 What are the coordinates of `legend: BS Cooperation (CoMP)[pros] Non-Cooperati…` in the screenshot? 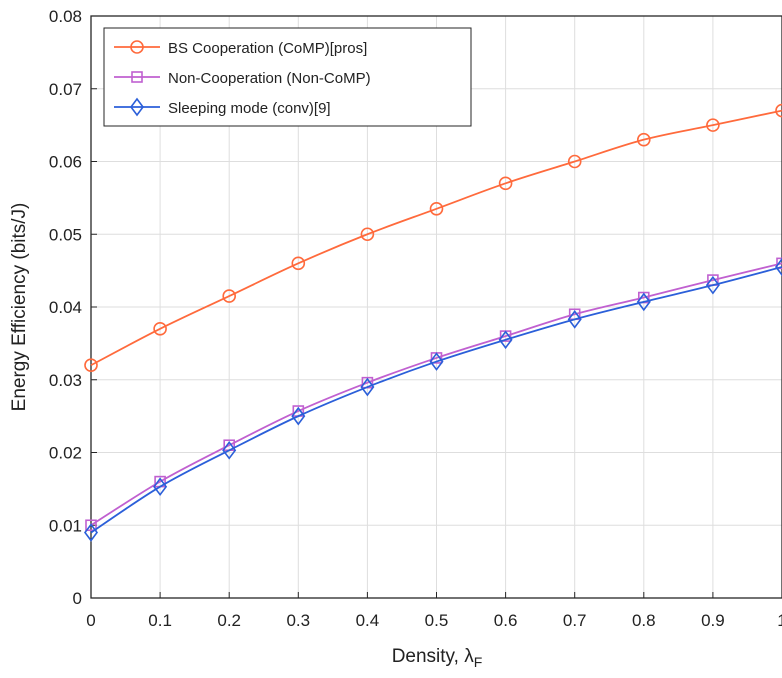 It's located at (287, 77).